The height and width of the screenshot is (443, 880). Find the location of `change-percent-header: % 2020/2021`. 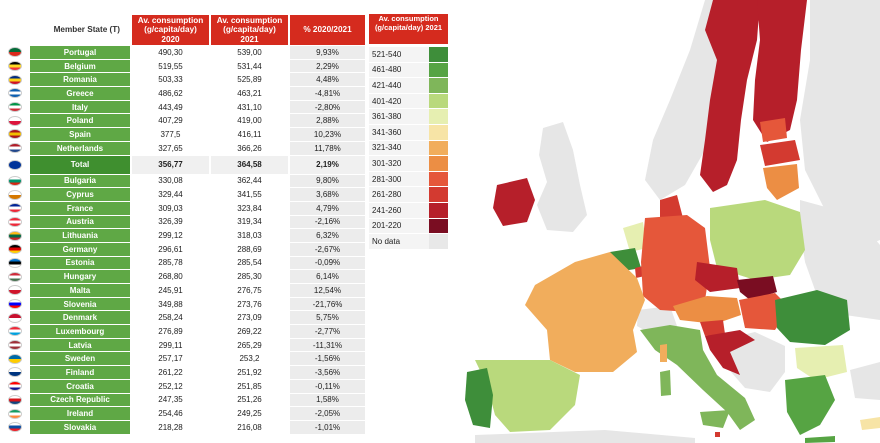

change-percent-header: % 2020/2021 is located at coordinates (327, 30).